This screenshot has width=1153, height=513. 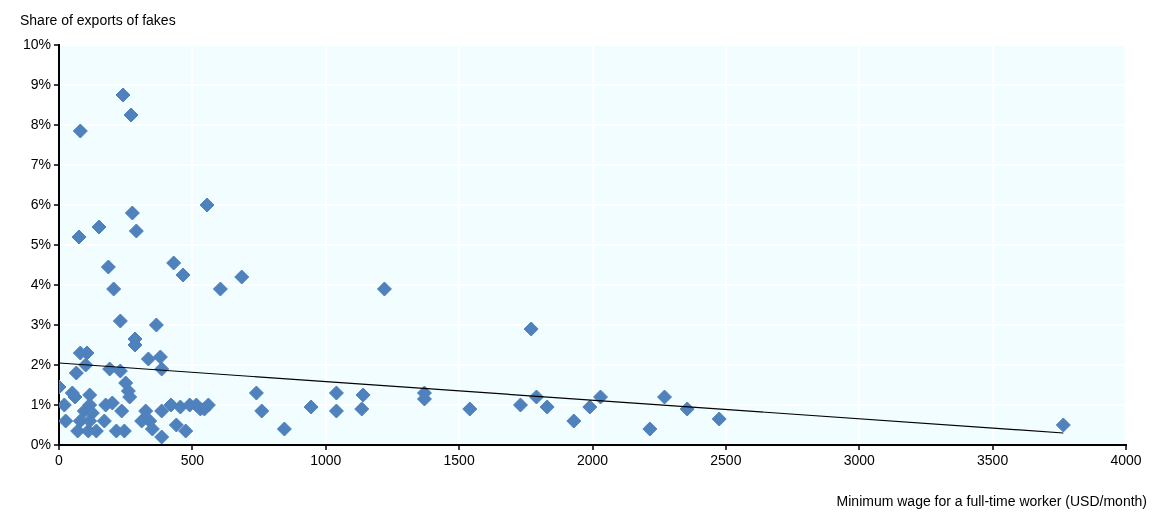 I want to click on y-tick-label: 5%, so click(x=40, y=243).